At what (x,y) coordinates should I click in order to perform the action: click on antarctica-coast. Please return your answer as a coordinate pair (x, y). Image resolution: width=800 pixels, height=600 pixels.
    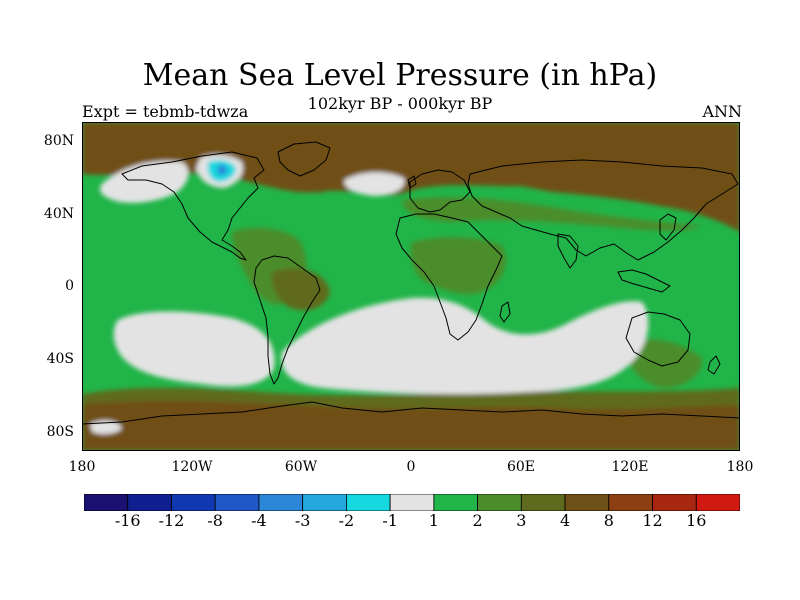
    Looking at the image, I should click on (411, 413).